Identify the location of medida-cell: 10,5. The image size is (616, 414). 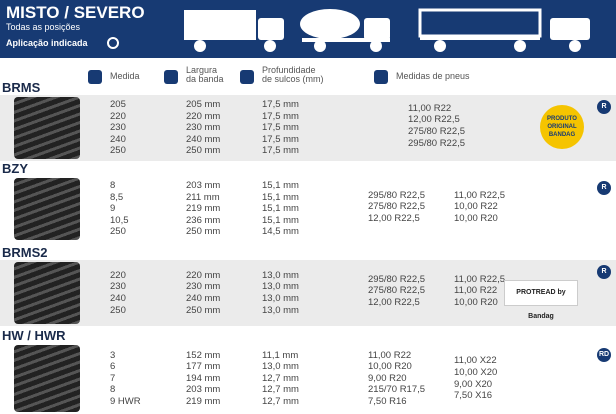
(119, 220).